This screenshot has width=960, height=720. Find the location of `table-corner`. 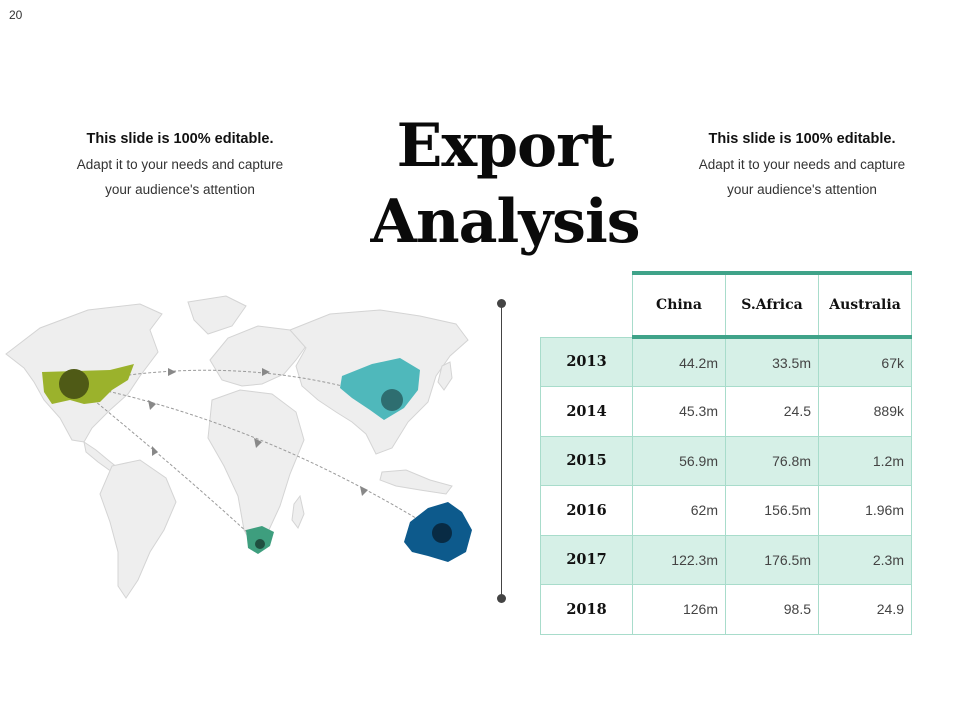

table-corner is located at coordinates (586, 305).